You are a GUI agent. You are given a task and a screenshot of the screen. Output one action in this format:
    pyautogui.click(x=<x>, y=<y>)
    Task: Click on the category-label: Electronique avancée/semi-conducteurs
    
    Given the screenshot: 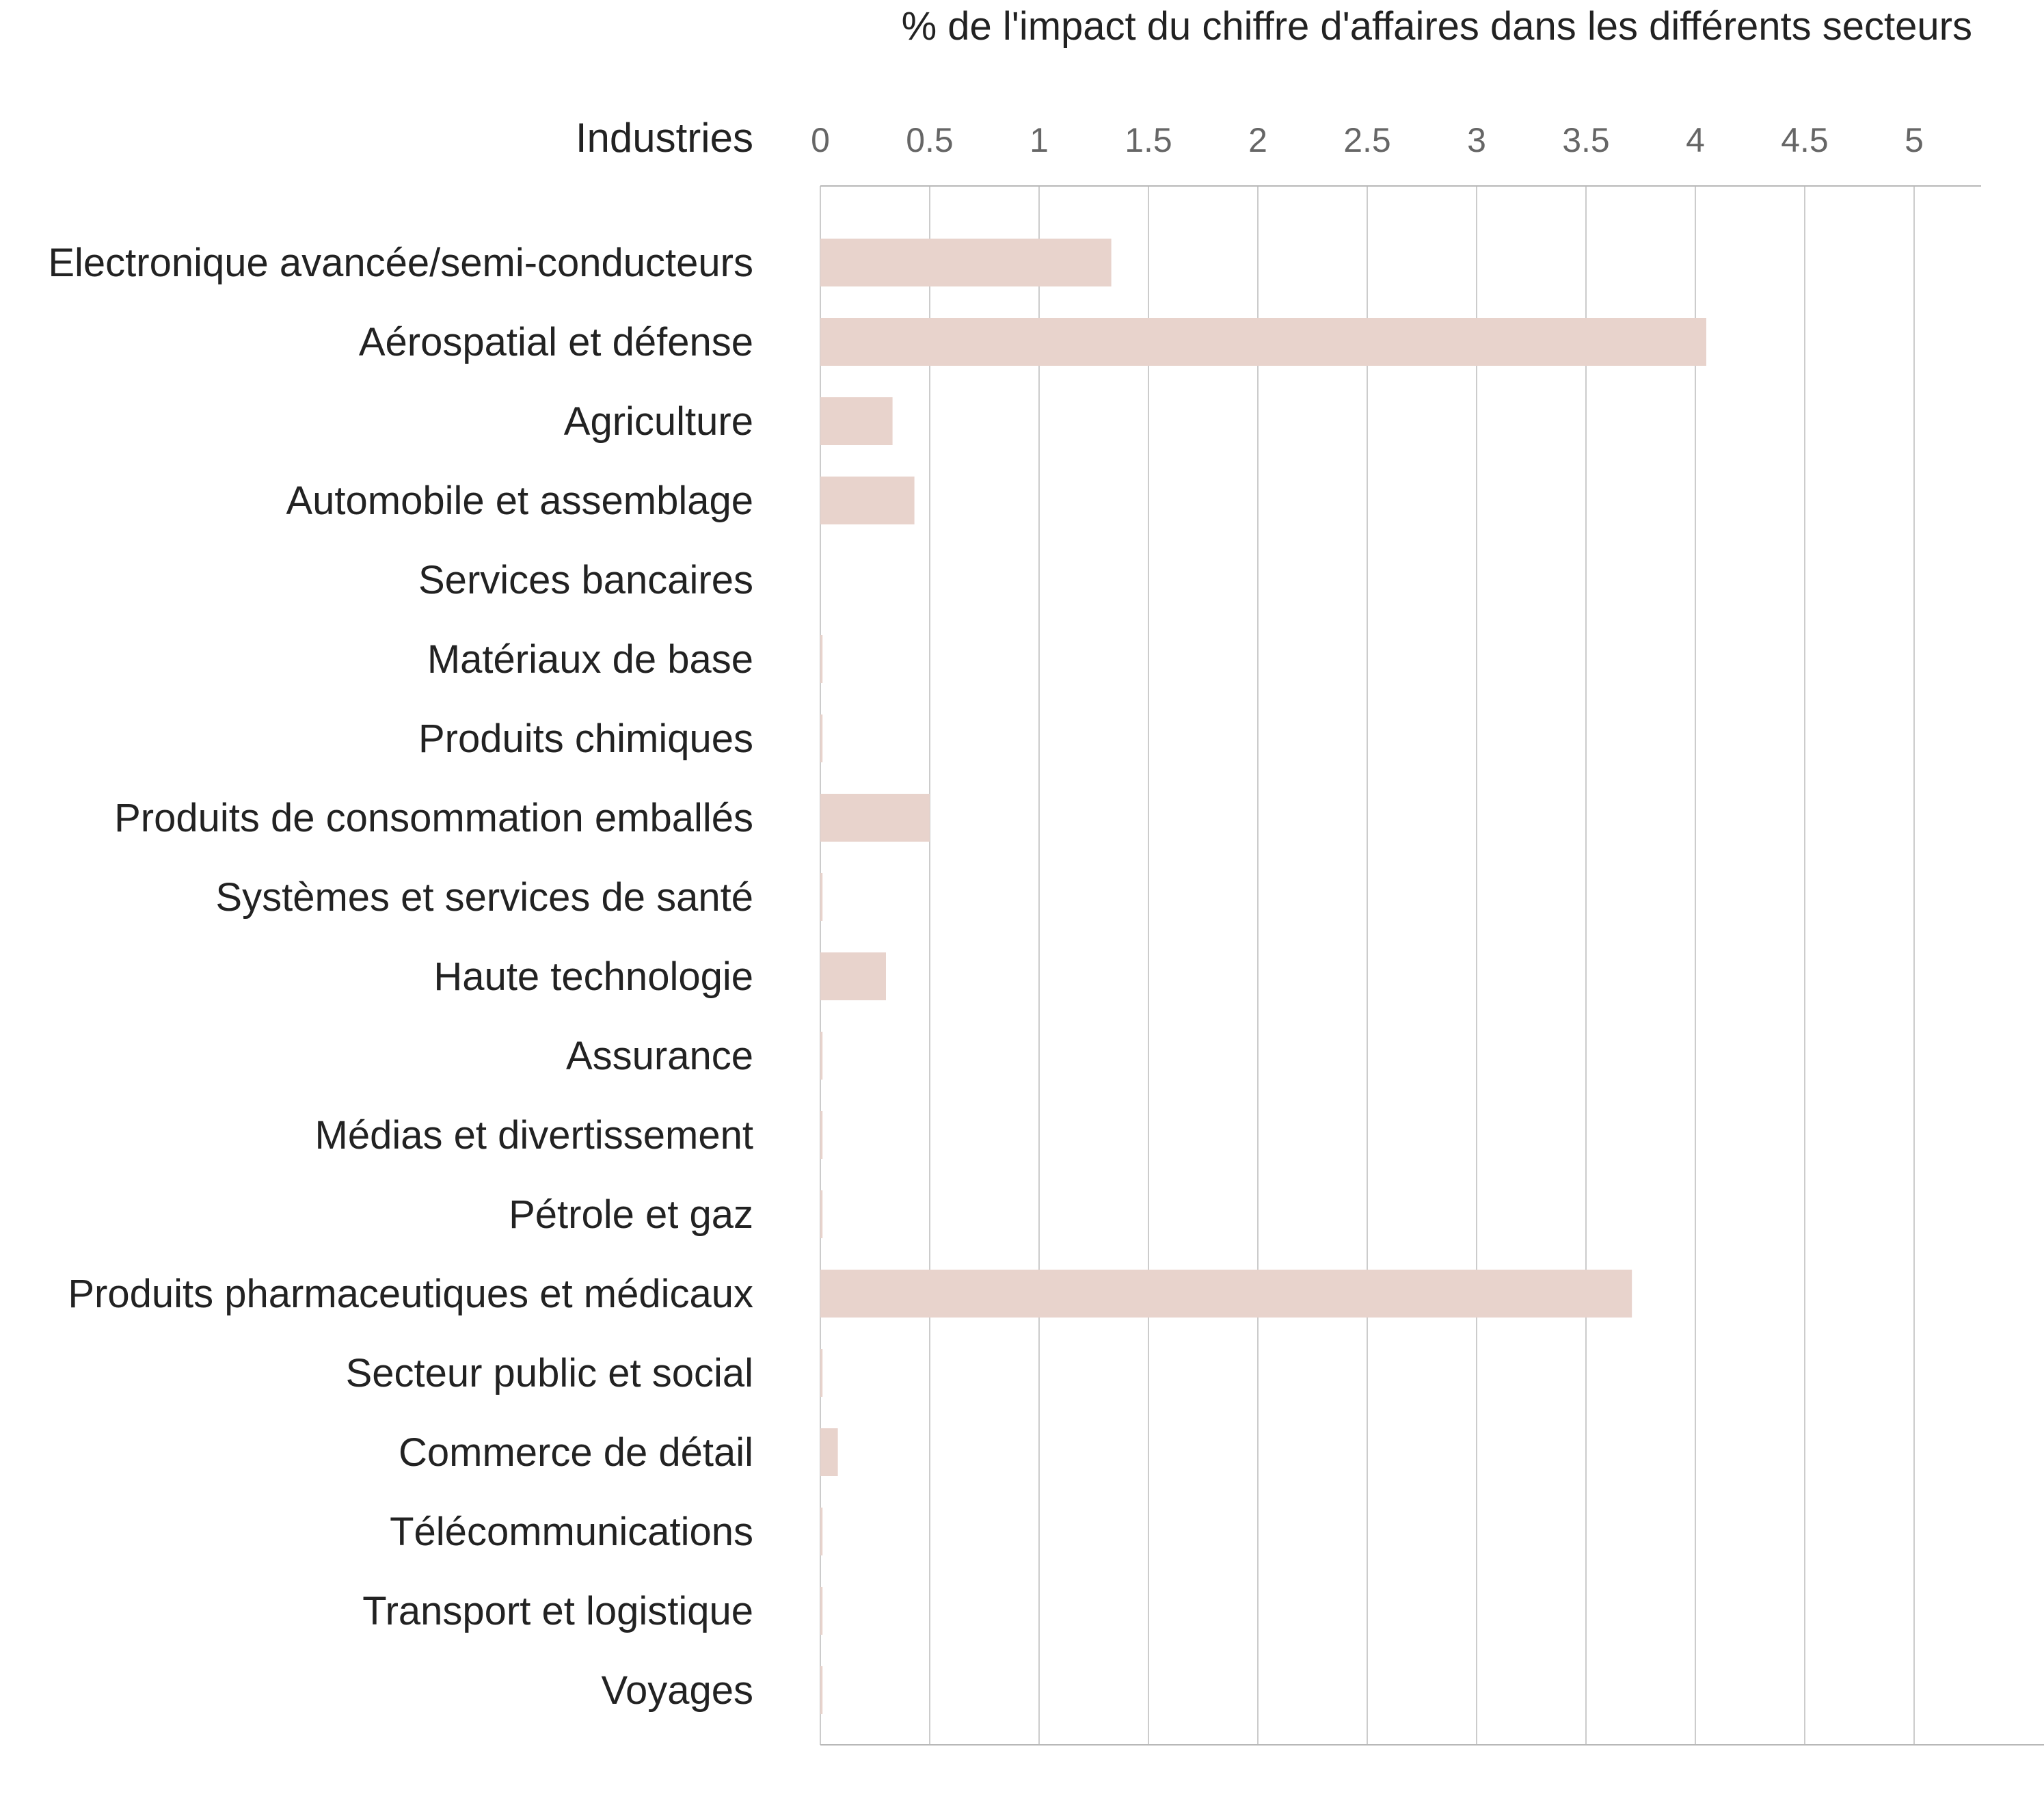 What is the action you would take?
    pyautogui.click(x=400, y=263)
    